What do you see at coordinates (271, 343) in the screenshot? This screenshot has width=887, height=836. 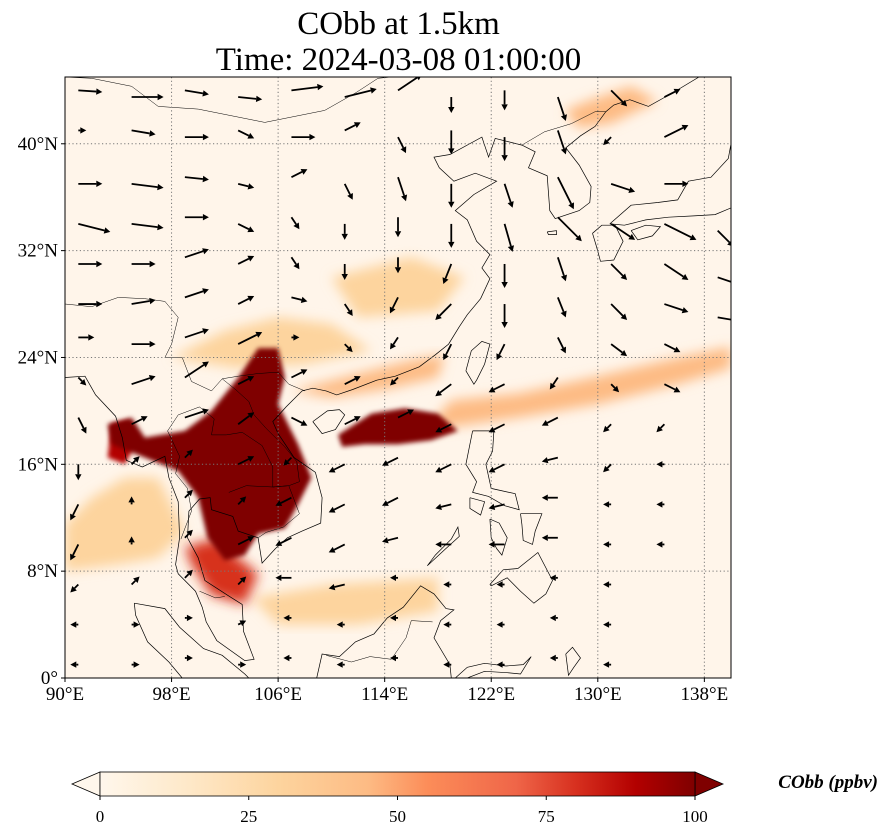 I see `plume-yunnan-haze` at bounding box center [271, 343].